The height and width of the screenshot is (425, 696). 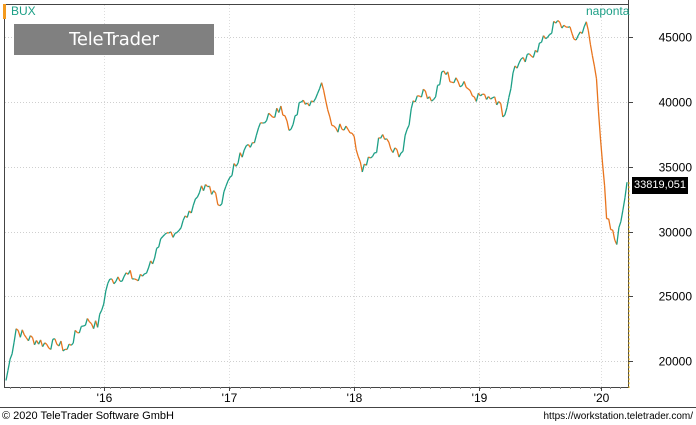 I want to click on watermark-light-text: TeleTrader, so click(x=114, y=39).